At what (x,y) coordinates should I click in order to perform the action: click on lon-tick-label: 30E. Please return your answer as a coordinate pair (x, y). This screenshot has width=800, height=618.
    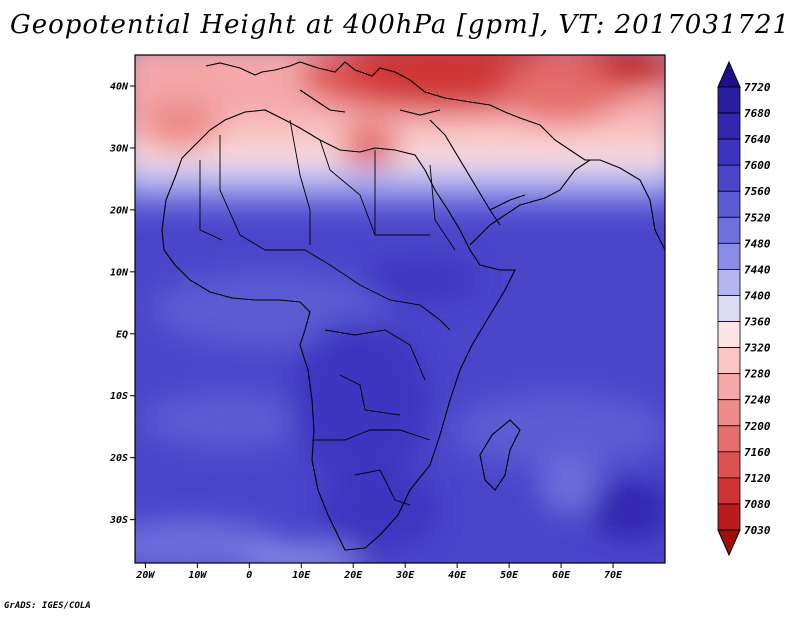
    Looking at the image, I should click on (405, 575).